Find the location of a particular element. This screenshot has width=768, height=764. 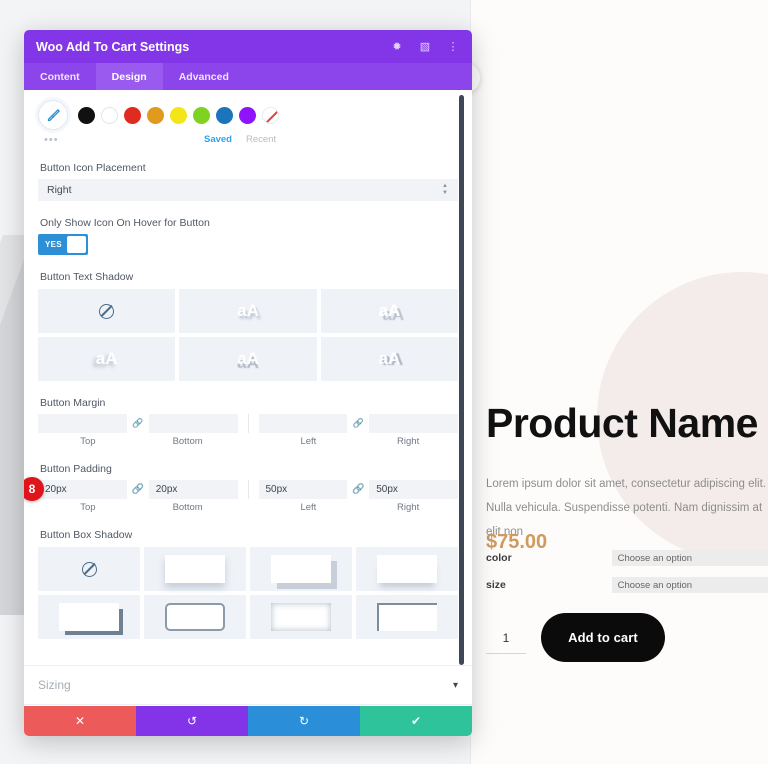

margin-top-input is located at coordinates (82, 423).